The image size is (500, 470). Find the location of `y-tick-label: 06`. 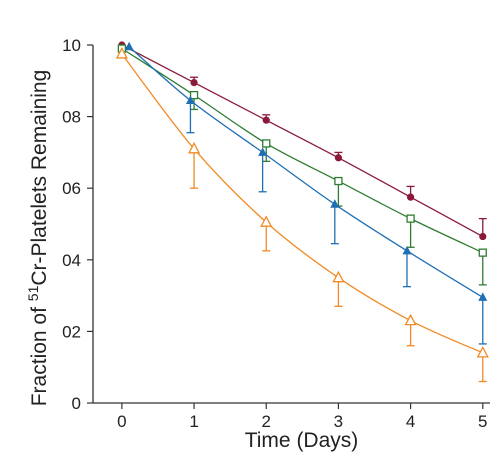

y-tick-label: 06 is located at coordinates (71, 188).